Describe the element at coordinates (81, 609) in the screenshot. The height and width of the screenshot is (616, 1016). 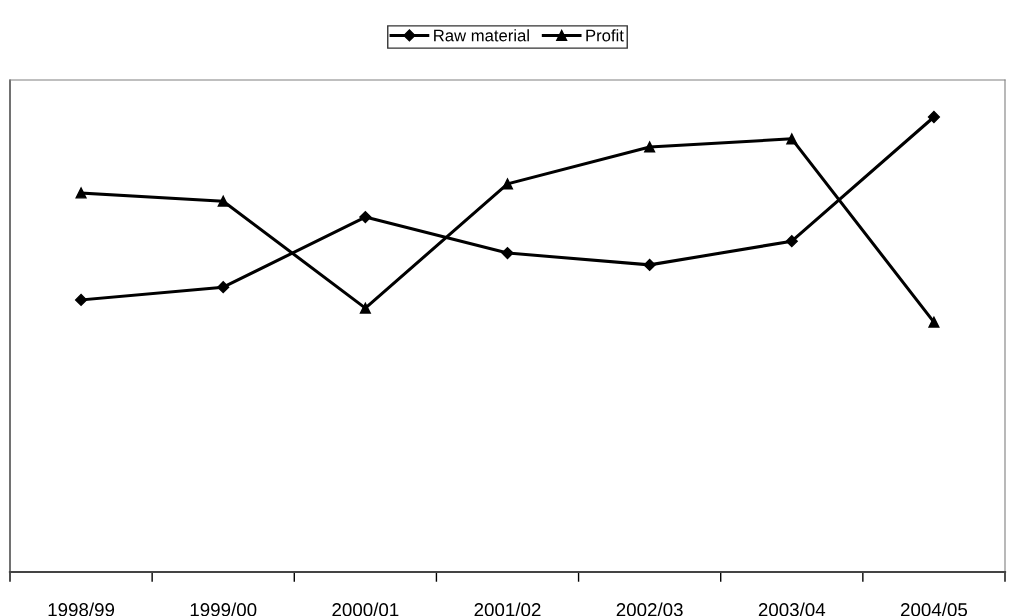
I see `x-tick-label: 1998/99` at that location.